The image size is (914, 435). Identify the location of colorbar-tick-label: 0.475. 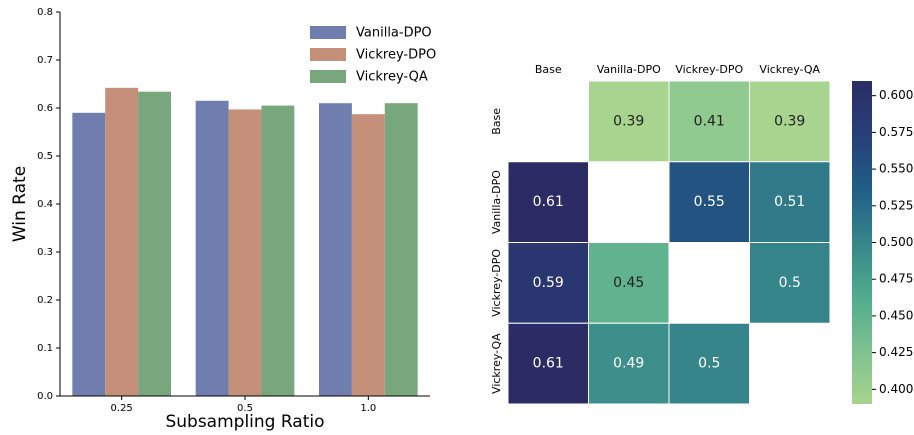
(896, 279).